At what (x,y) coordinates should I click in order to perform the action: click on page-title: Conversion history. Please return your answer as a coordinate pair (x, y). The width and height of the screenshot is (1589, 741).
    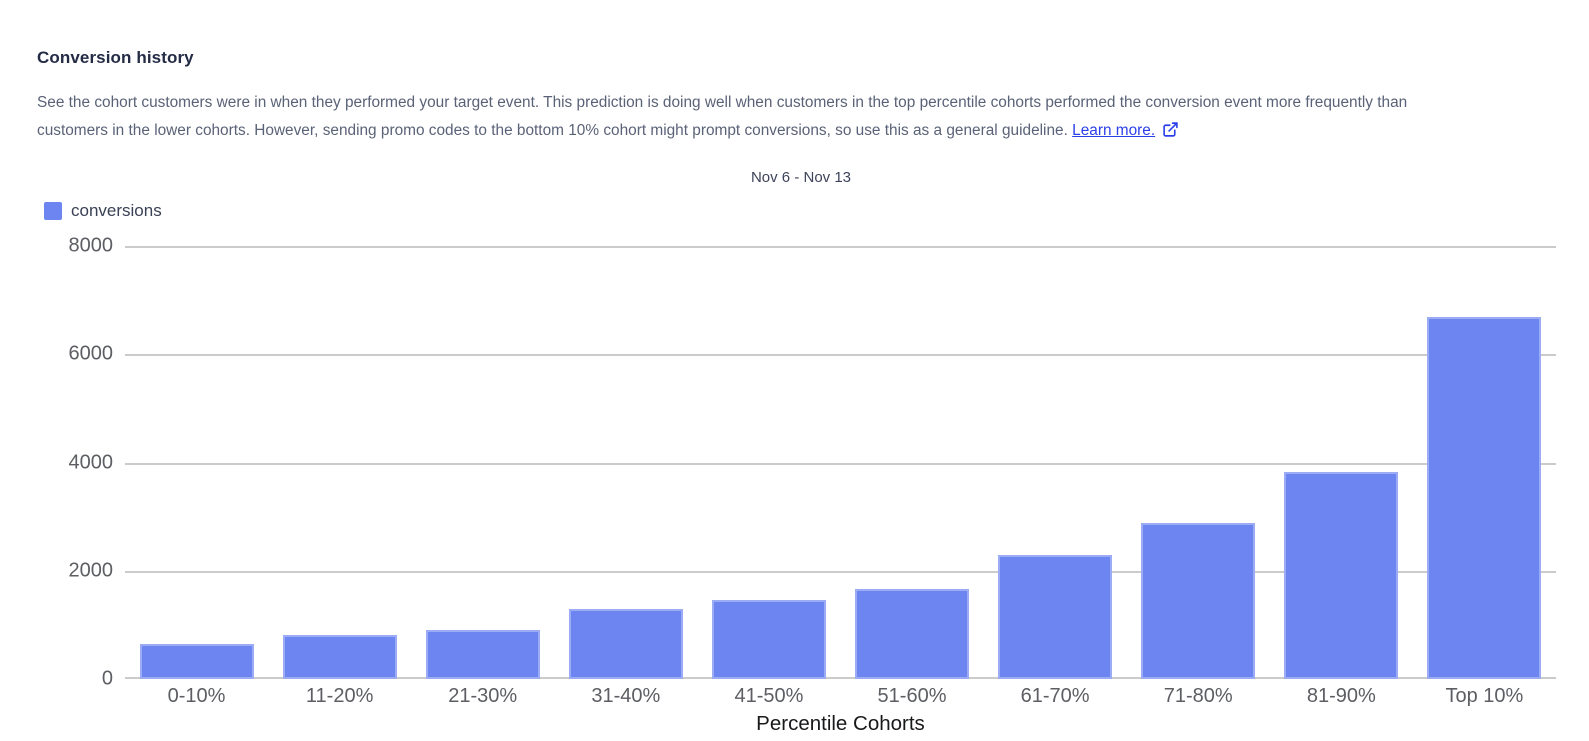
    Looking at the image, I should click on (115, 57).